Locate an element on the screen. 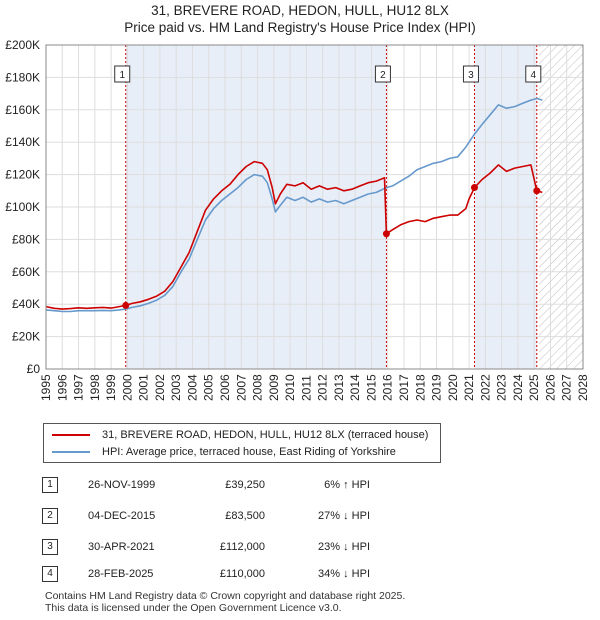 The image size is (600, 620). sale-hpi-diff: 23% ↓ HPI is located at coordinates (344, 547).